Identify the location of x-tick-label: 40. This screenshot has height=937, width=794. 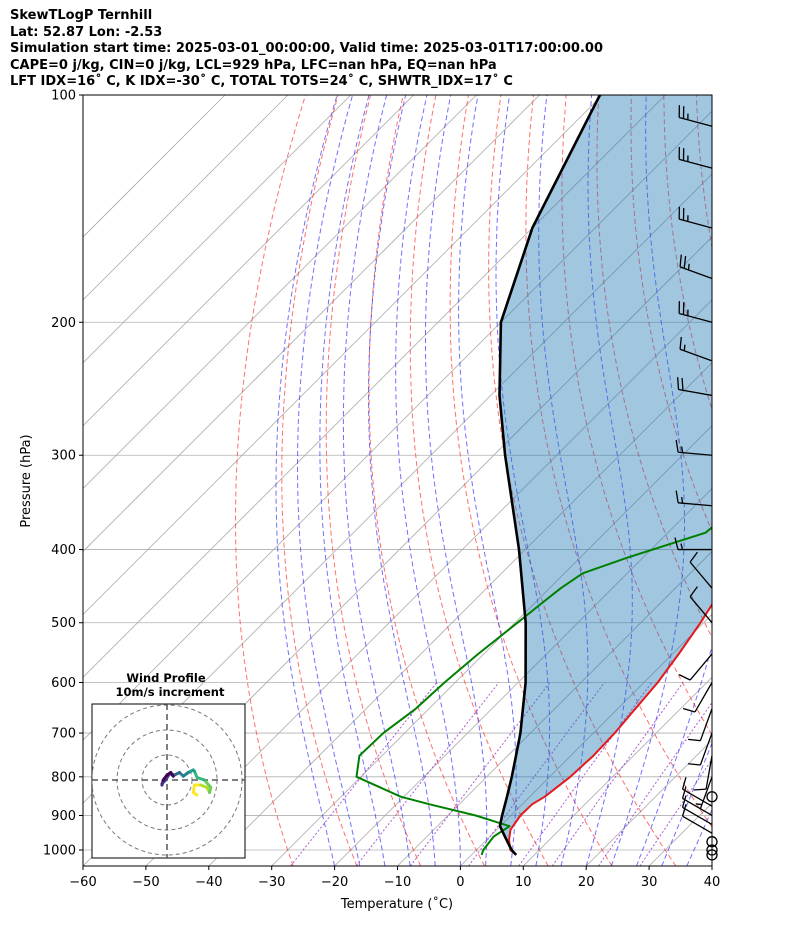
(712, 882).